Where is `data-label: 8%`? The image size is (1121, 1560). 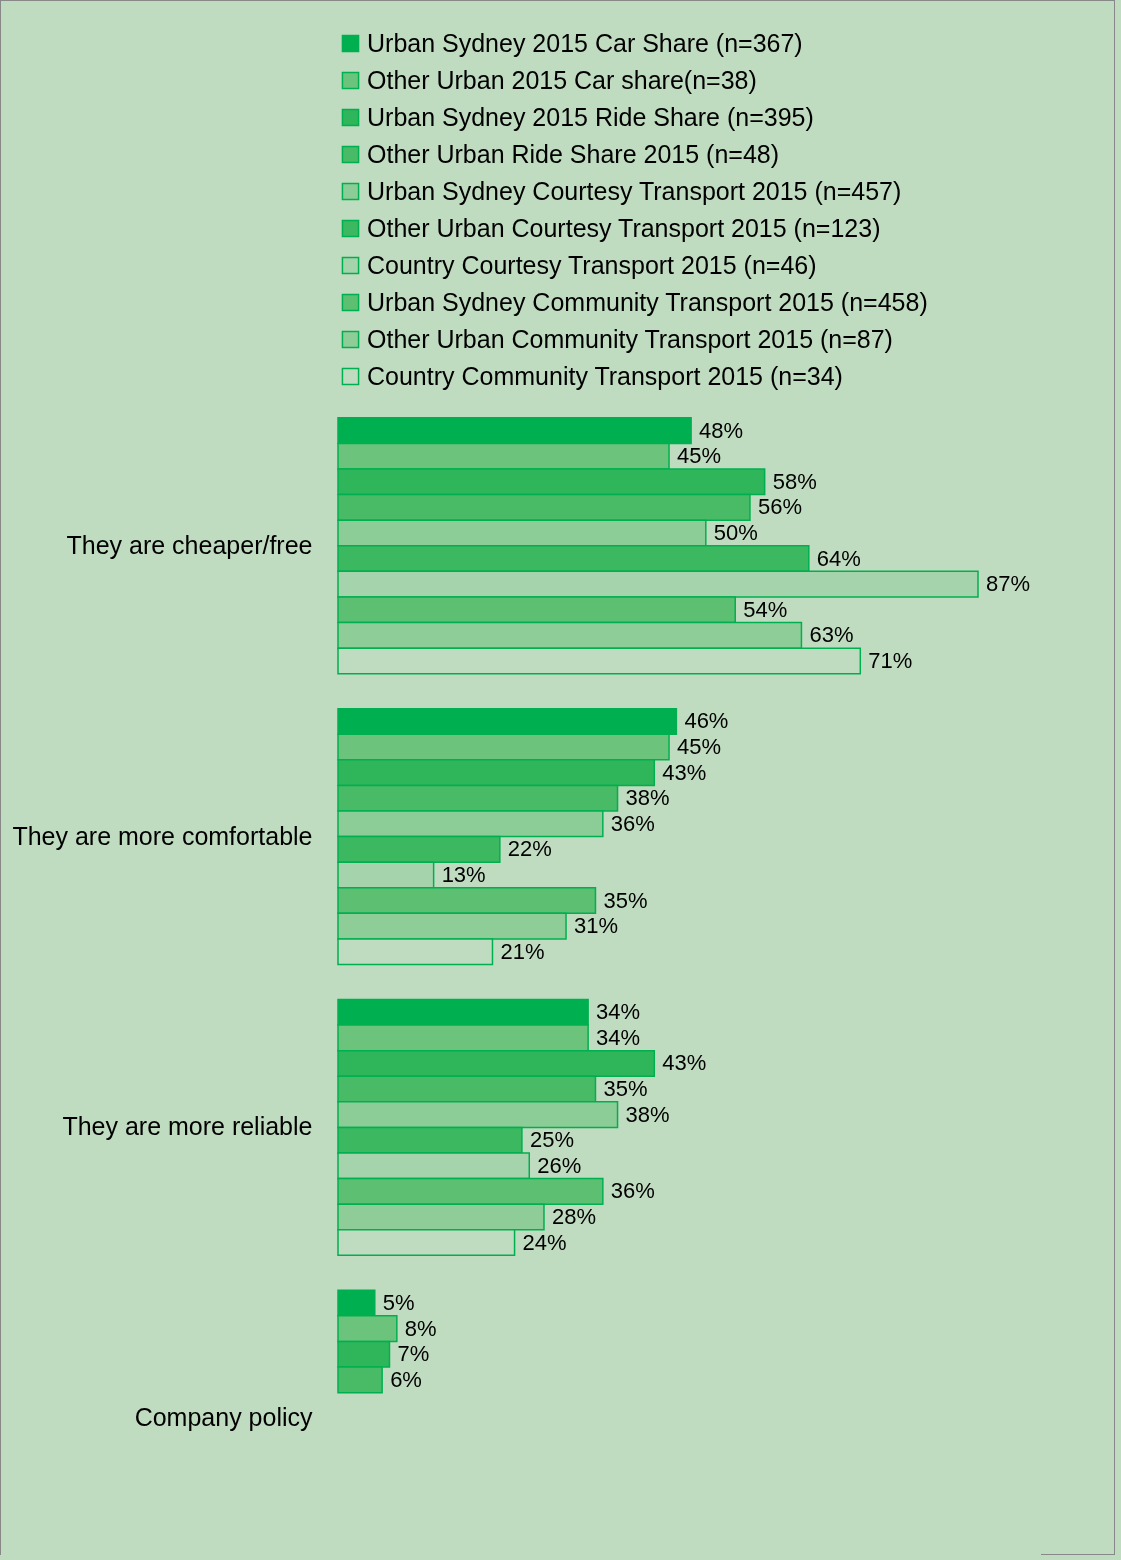
data-label: 8% is located at coordinates (420, 1328).